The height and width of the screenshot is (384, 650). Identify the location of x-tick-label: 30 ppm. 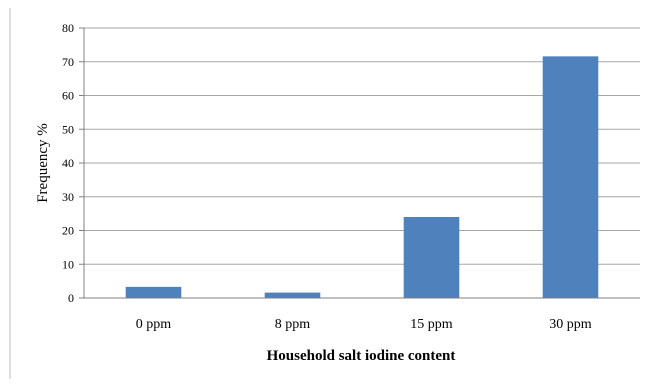
(570, 324).